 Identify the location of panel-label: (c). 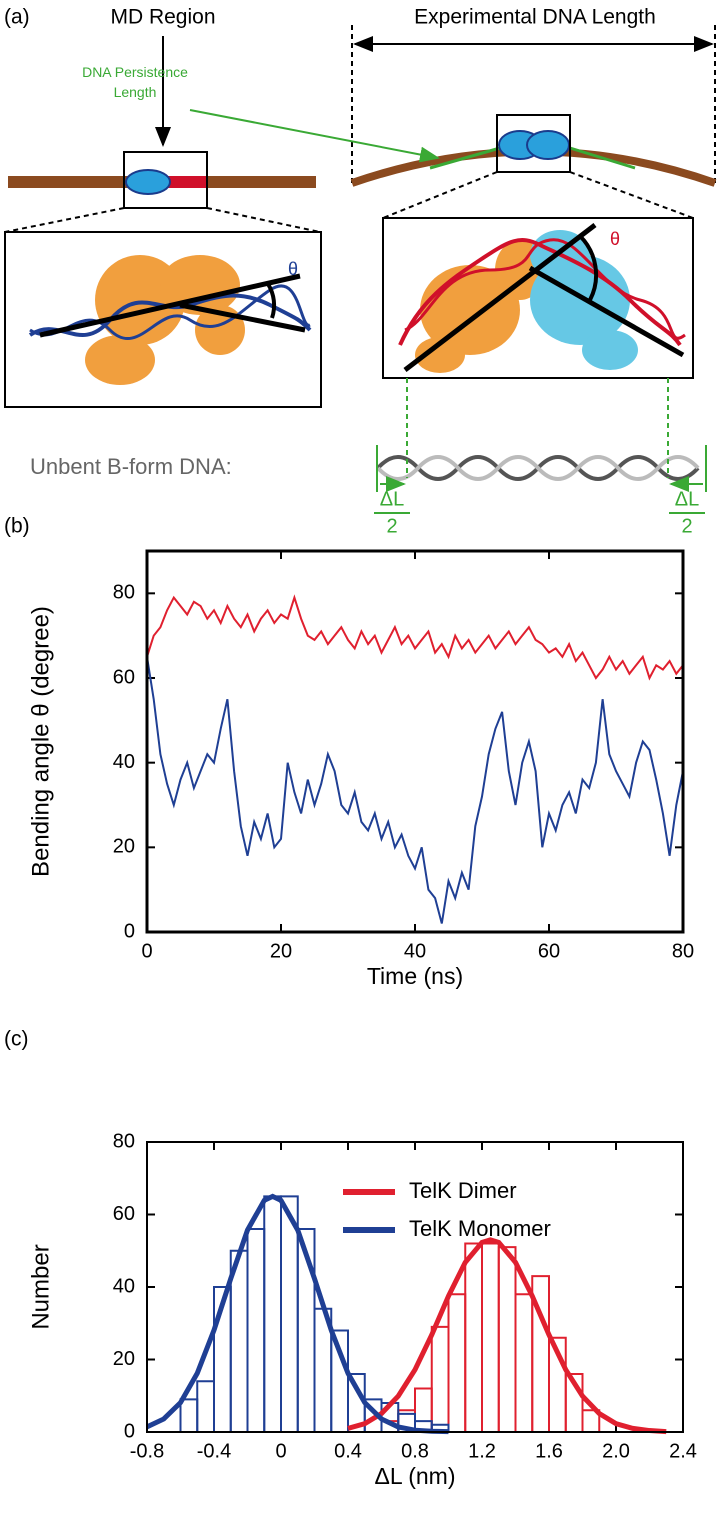
(16, 1039).